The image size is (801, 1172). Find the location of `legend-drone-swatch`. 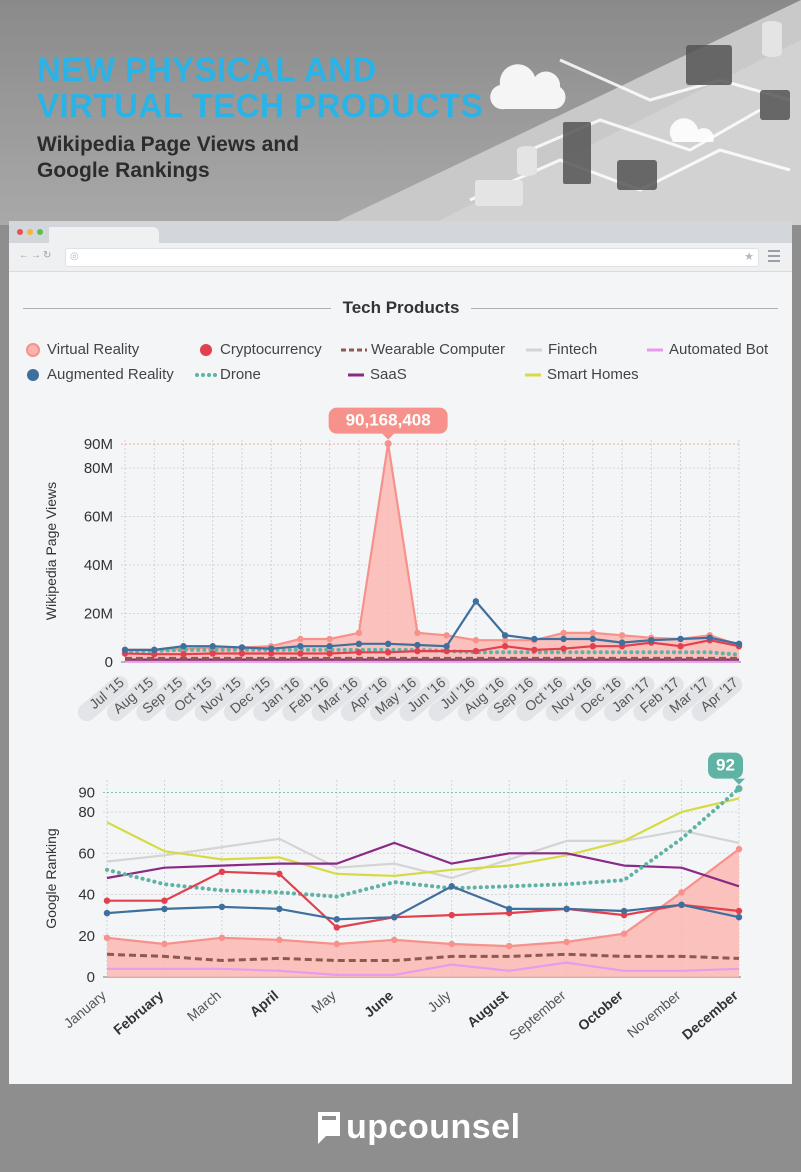

legend-drone-swatch is located at coordinates (206, 375).